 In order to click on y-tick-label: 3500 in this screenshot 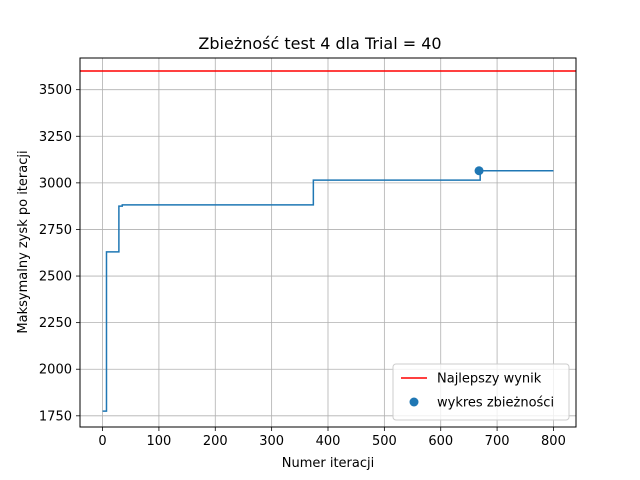, I will do `click(55, 90)`.